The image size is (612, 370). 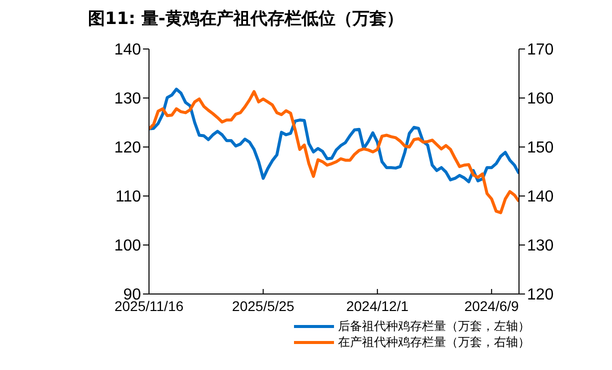 What do you see at coordinates (540, 50) in the screenshot?
I see `y2-tick-label: 170` at bounding box center [540, 50].